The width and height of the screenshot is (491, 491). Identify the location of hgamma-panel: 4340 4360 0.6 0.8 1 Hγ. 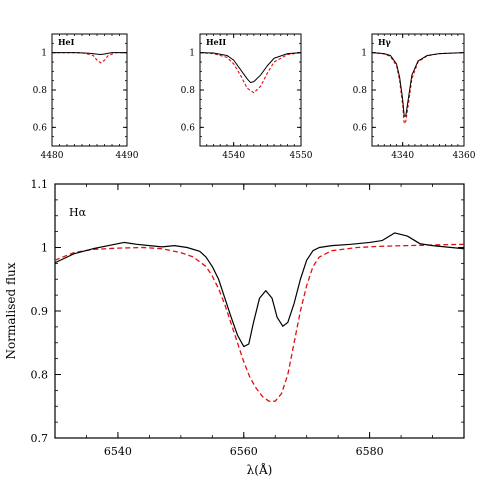
(414, 97).